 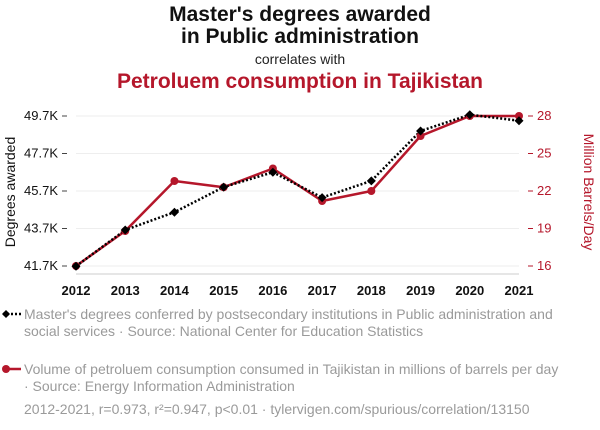 What do you see at coordinates (544, 265) in the screenshot?
I see `y-right-tick-label: 16` at bounding box center [544, 265].